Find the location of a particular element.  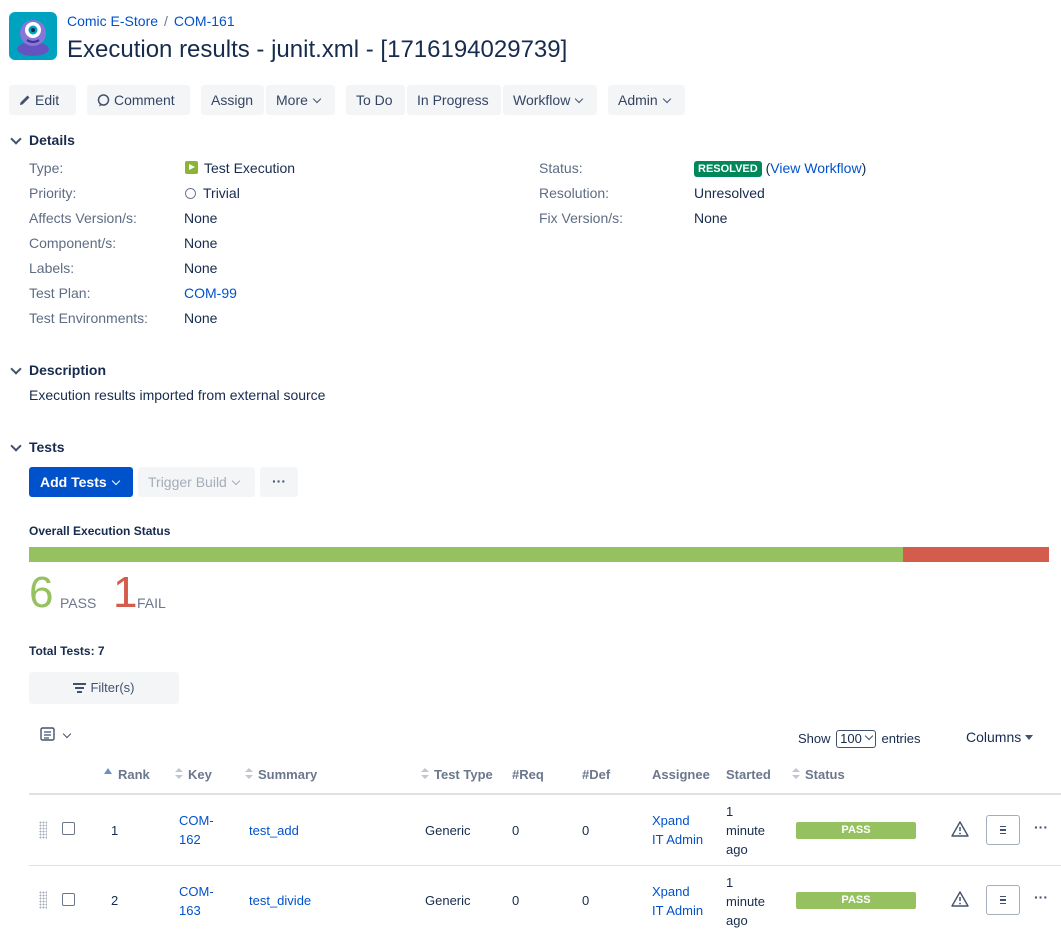

affects-version-value: None is located at coordinates (201, 218).